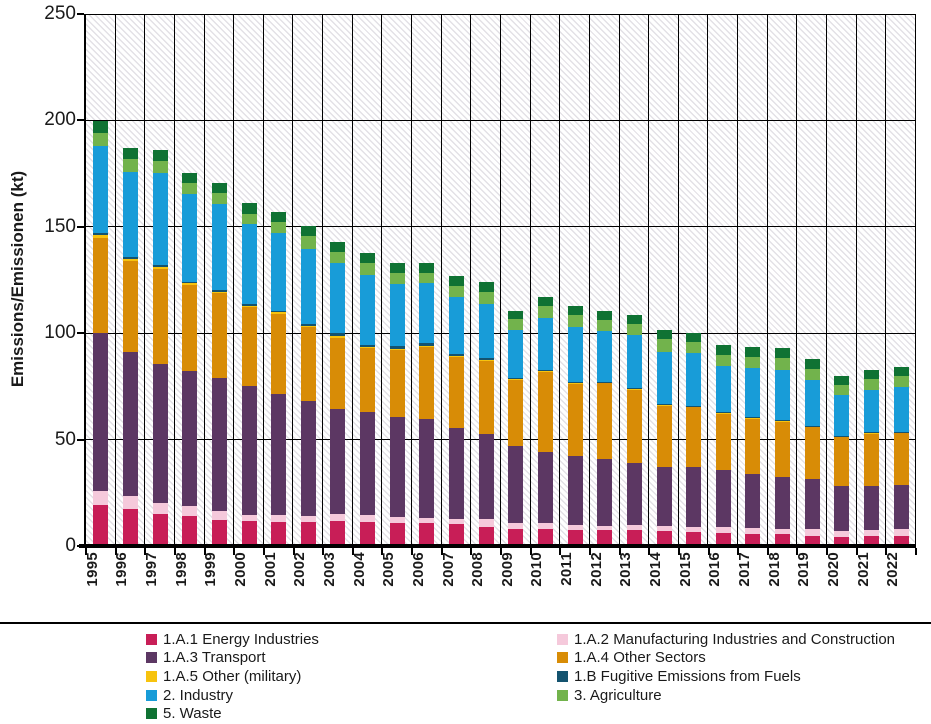 The height and width of the screenshot is (724, 931). Describe the element at coordinates (130, 502) in the screenshot. I see `bar-segment-manufacturing-construction-1996` at that location.